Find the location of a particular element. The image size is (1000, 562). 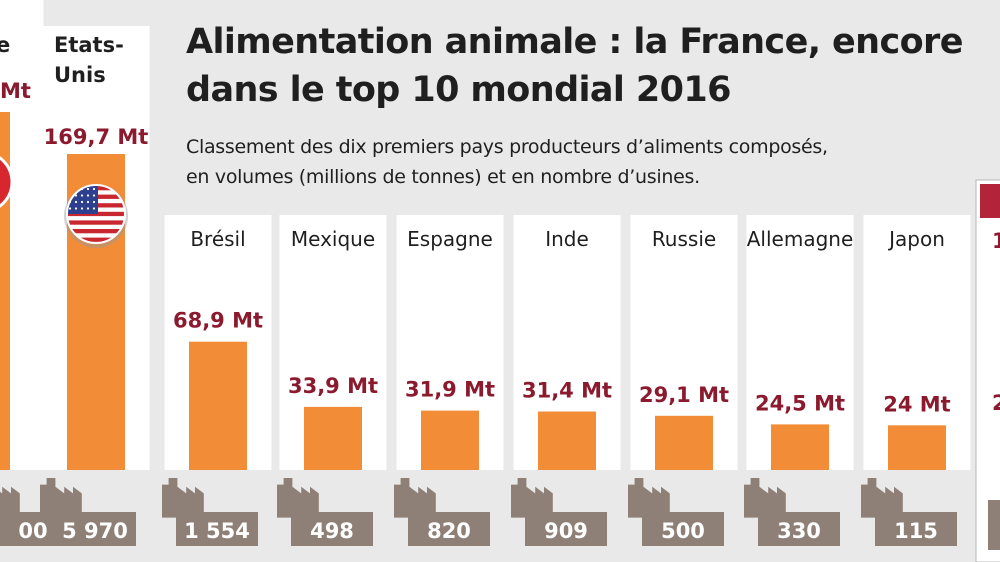

factory-count: 500 is located at coordinates (683, 531).